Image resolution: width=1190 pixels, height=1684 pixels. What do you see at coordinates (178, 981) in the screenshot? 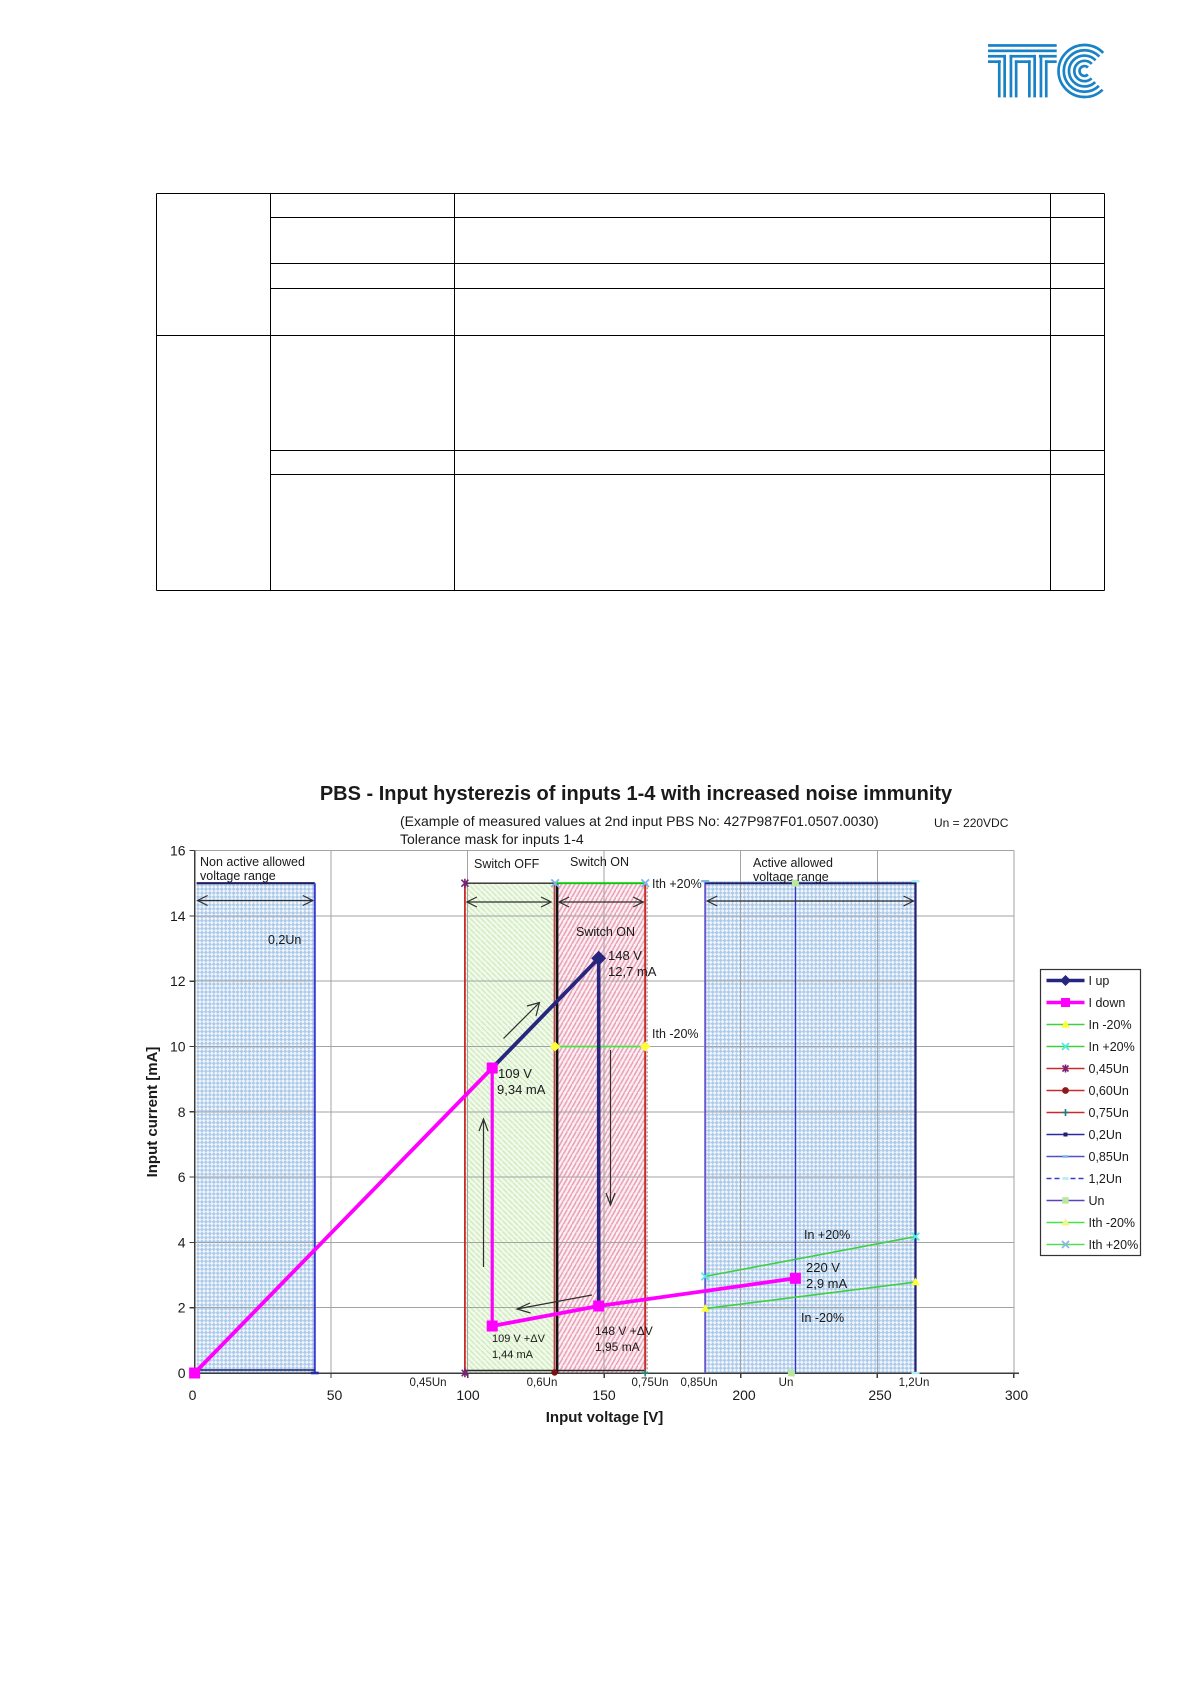
I see `svg-text: 12` at bounding box center [178, 981].